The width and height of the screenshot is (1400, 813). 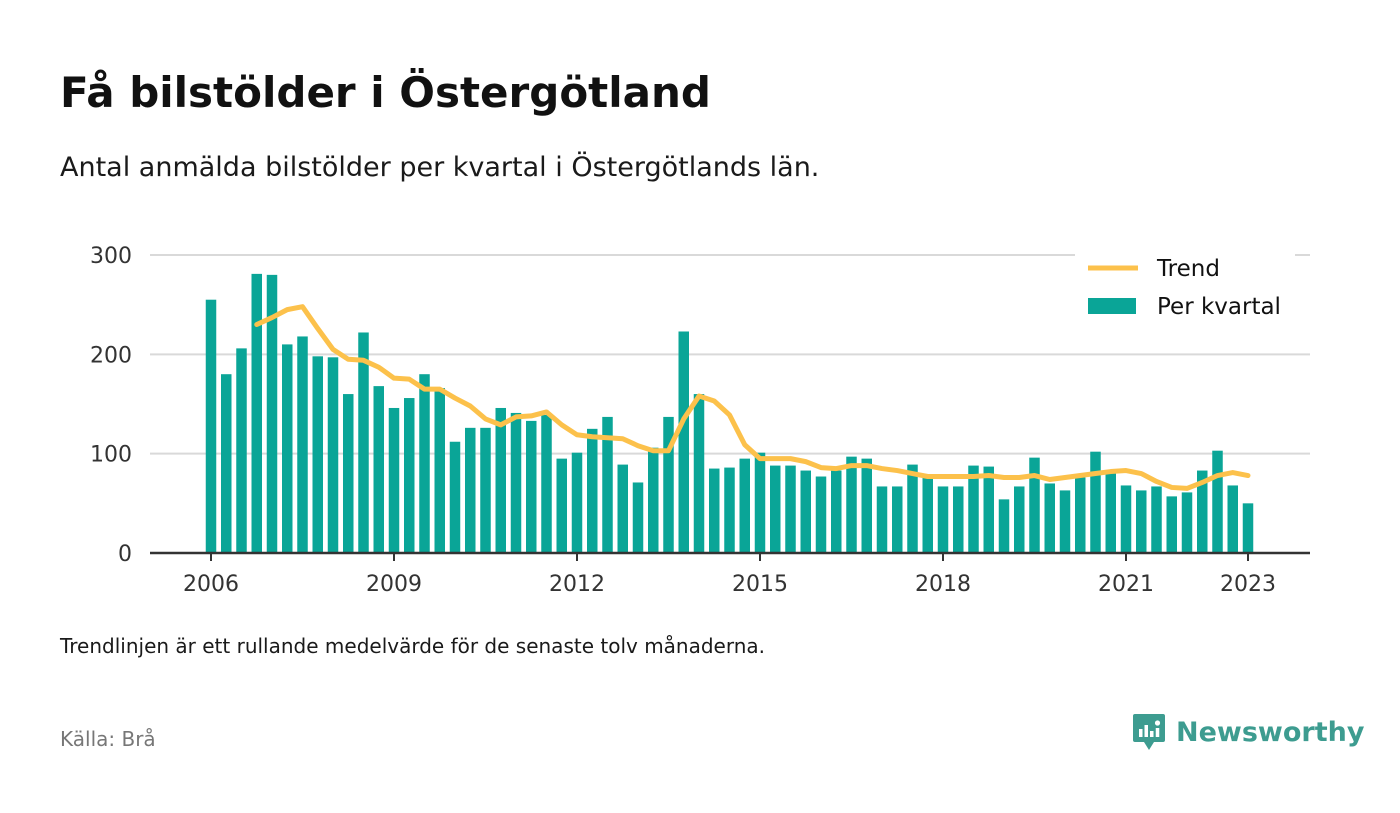 I want to click on x-axis, so click(x=730, y=556).